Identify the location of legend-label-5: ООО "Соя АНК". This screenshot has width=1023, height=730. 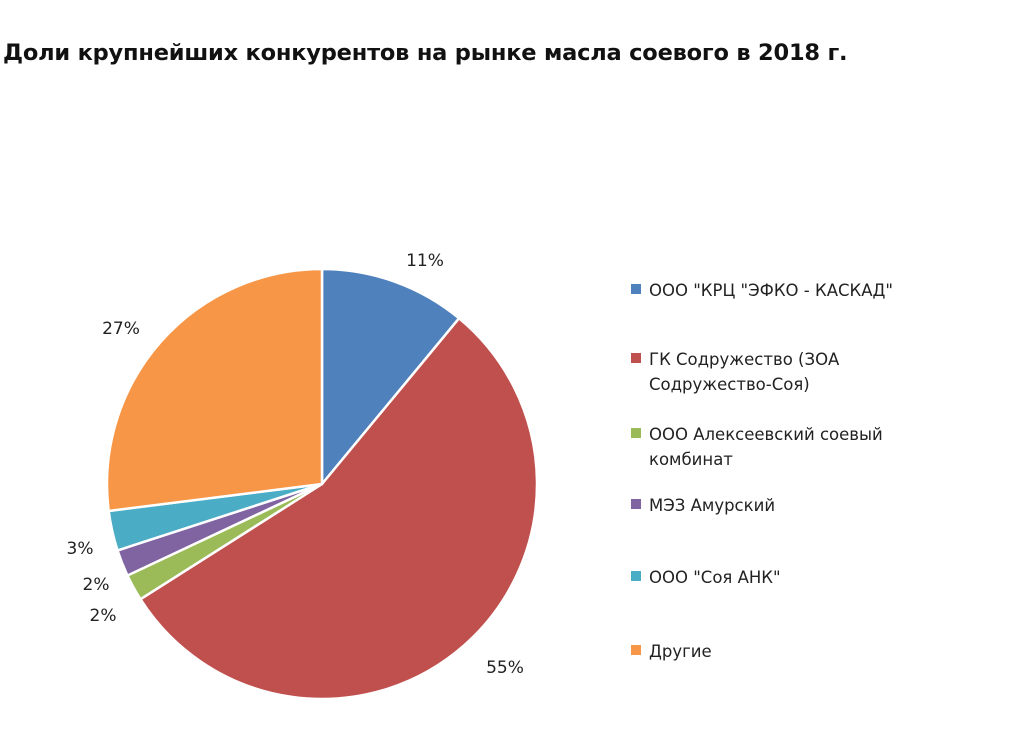
(715, 577).